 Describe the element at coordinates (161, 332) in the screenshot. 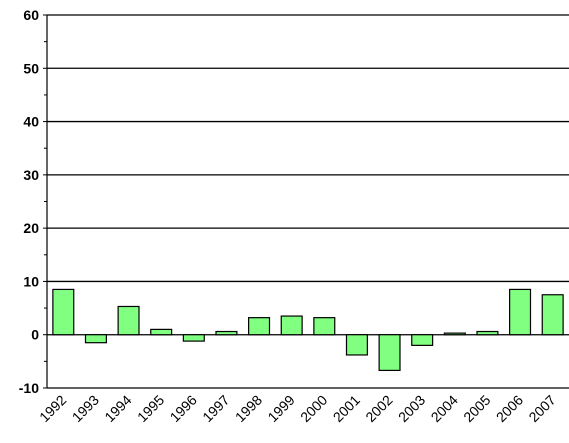

I see `bar-1995` at that location.